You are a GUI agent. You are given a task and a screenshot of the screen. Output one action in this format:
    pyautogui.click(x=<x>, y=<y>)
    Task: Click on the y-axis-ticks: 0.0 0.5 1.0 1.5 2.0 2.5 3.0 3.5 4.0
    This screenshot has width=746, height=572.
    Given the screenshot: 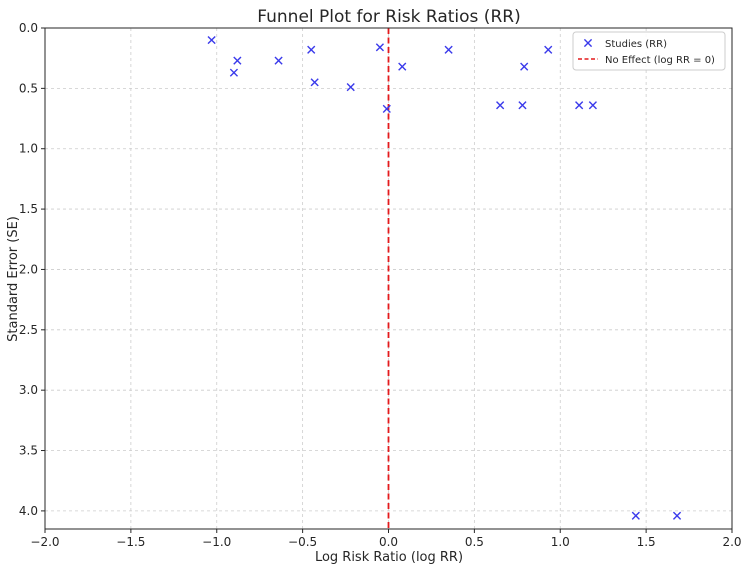 What is the action you would take?
    pyautogui.click(x=32, y=269)
    